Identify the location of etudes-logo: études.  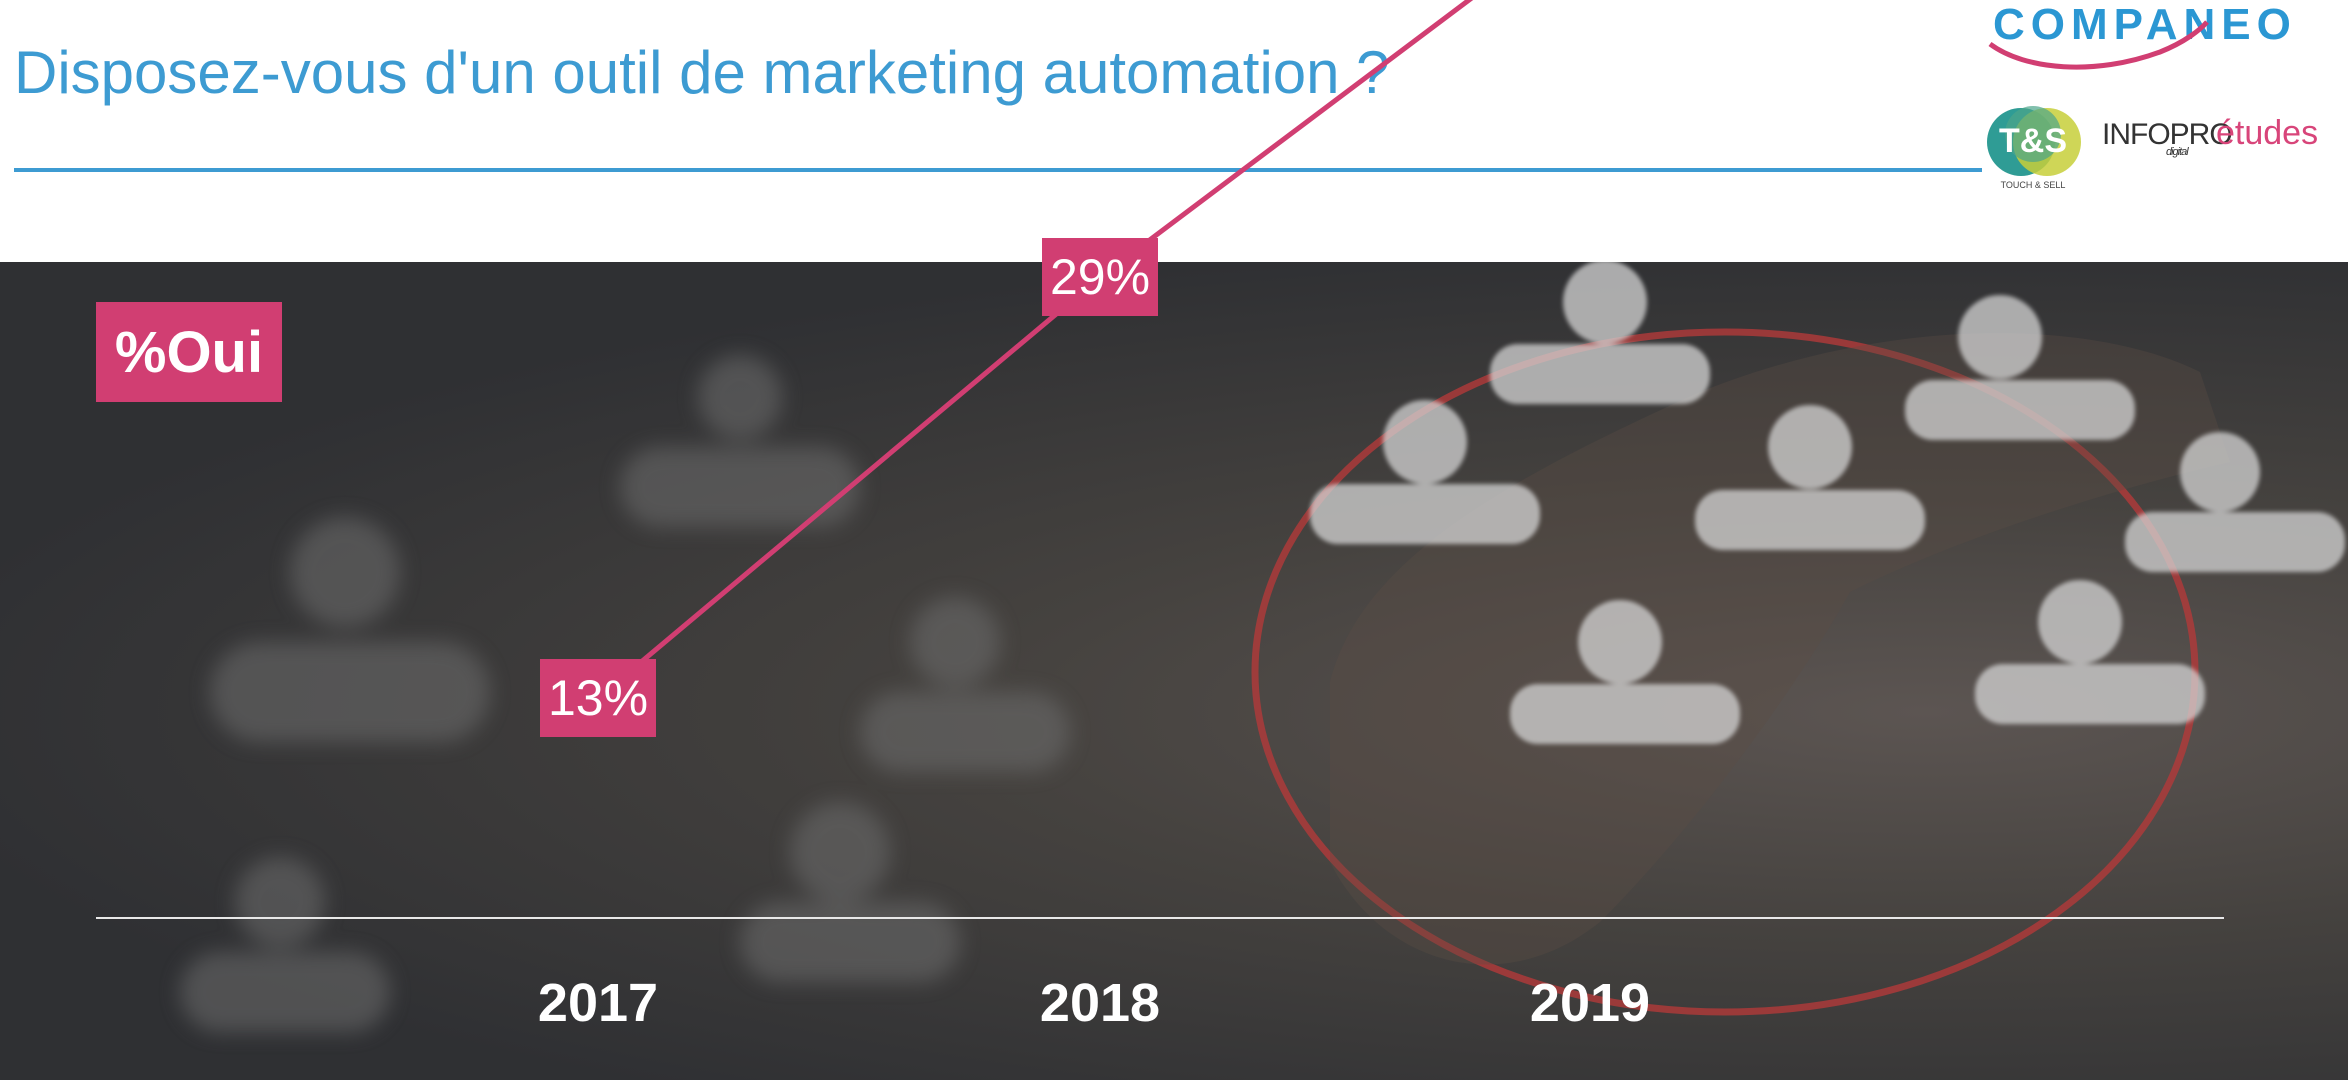
(2267, 133).